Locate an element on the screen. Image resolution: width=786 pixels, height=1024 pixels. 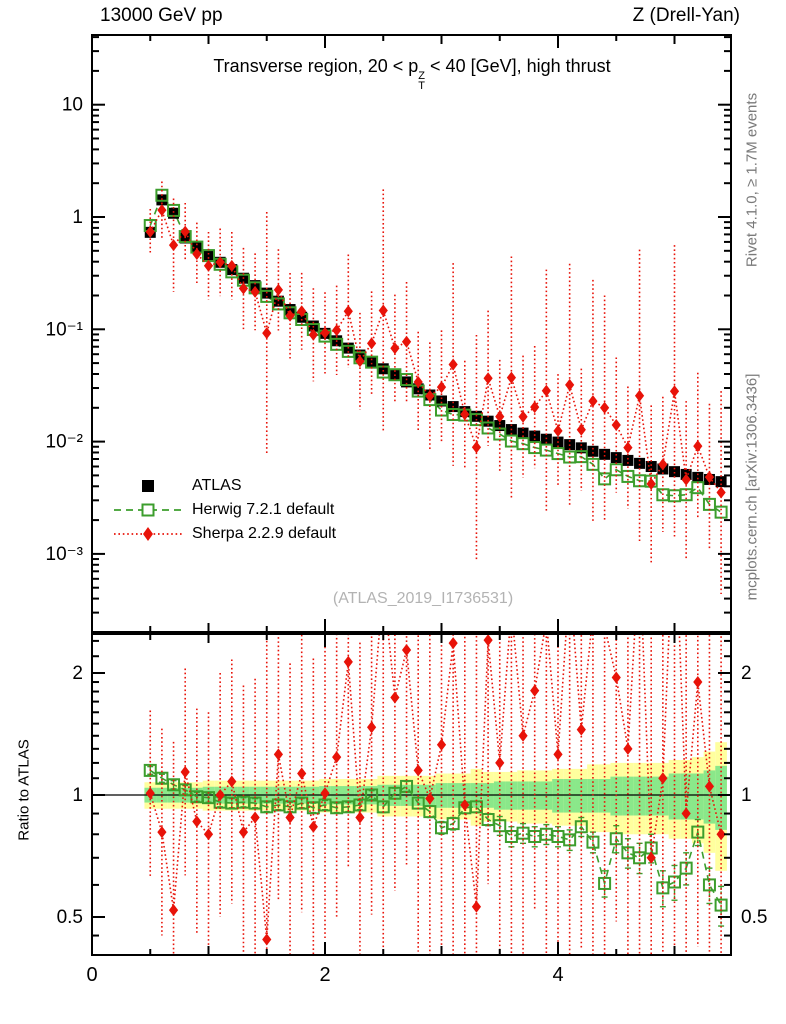
legend-label-atlas: ATLAS is located at coordinates (217, 485).